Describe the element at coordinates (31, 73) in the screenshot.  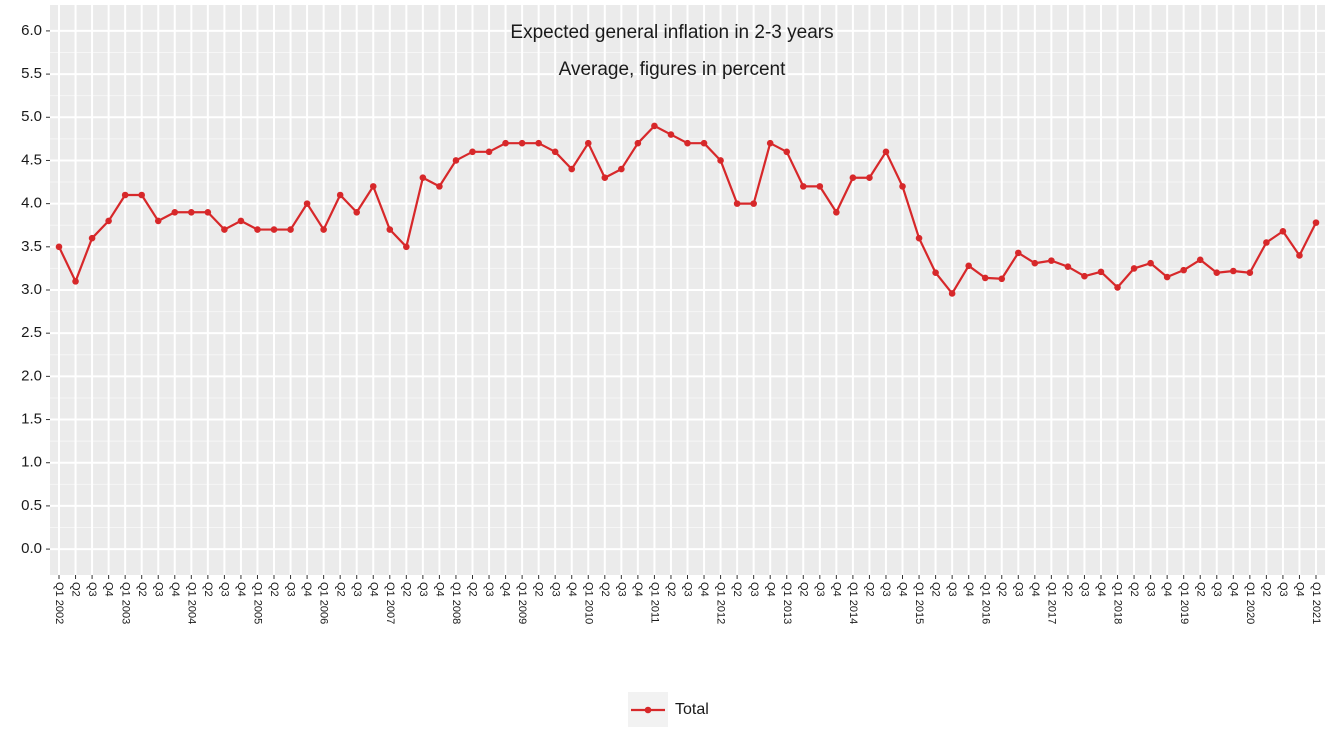
I see `y-tick-label: 5.5` at that location.